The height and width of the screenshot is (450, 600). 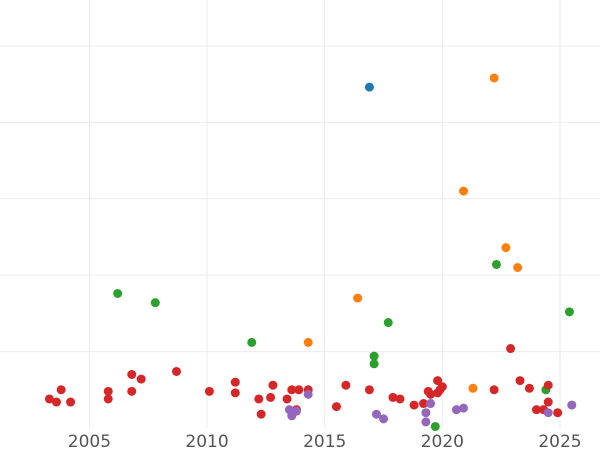 I want to click on x-axis-tick-labels: 2005 2010 2015 2020 2025, so click(x=325, y=441).